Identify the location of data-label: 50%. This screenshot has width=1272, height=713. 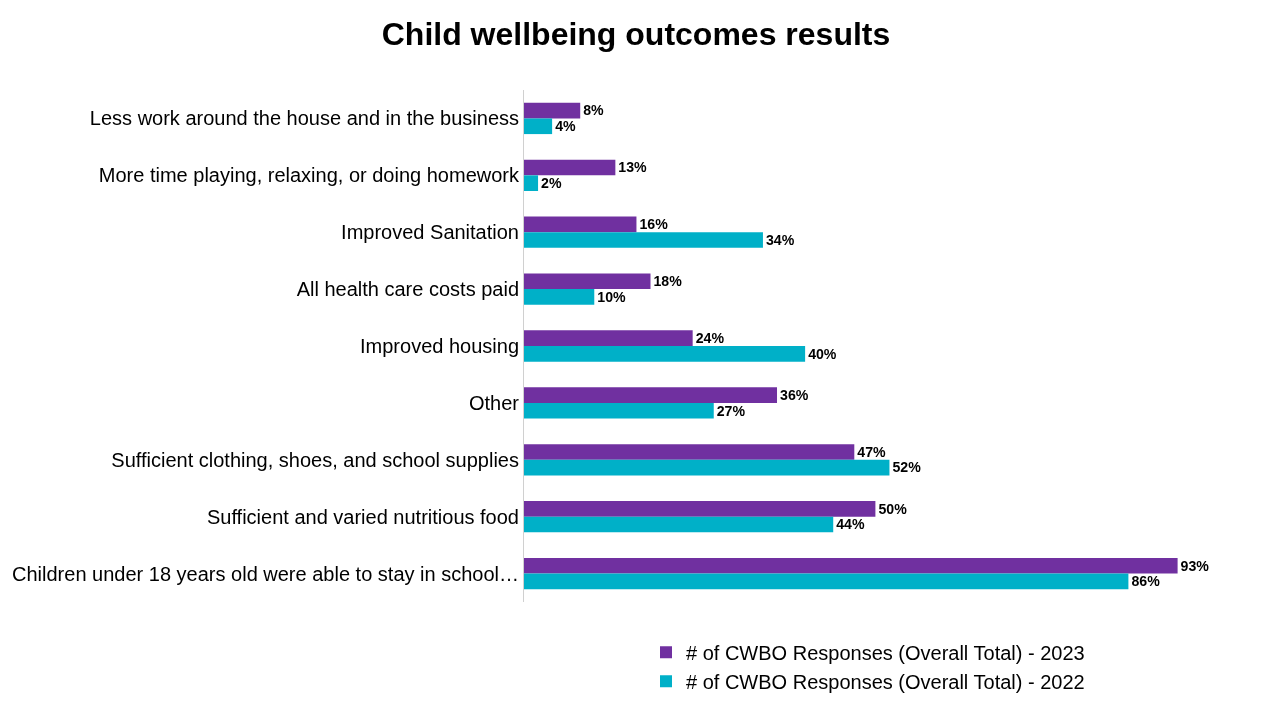
(893, 508).